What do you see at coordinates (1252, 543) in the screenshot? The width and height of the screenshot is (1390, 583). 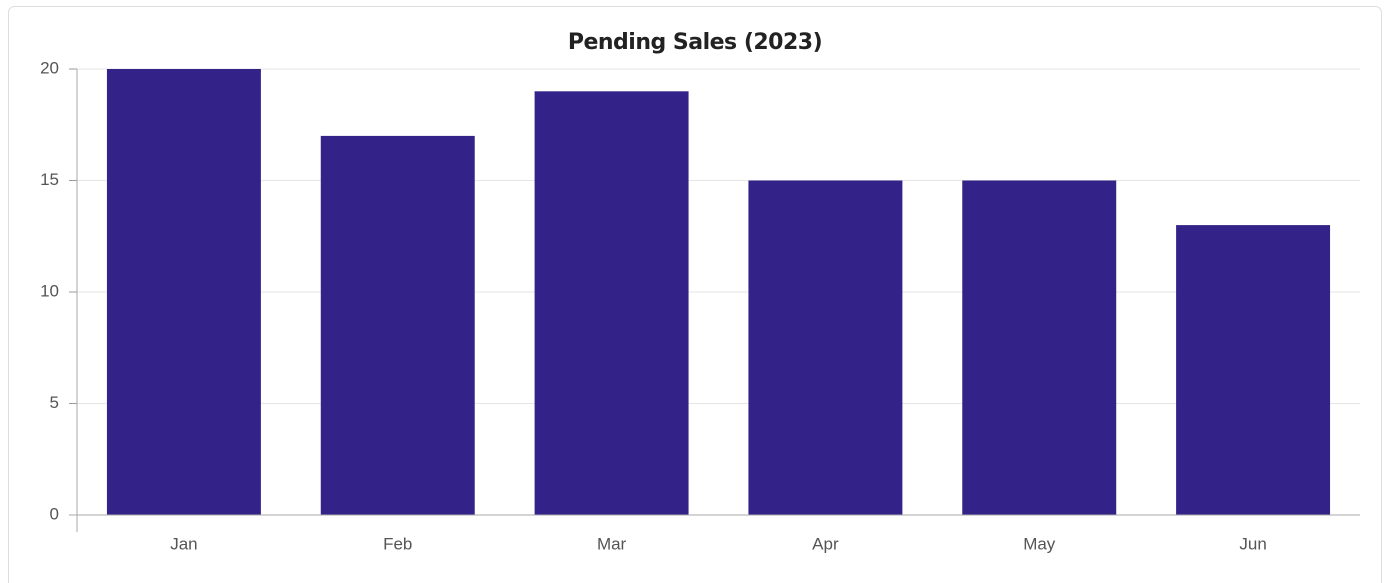 I see `x-tick-label: Jun` at bounding box center [1252, 543].